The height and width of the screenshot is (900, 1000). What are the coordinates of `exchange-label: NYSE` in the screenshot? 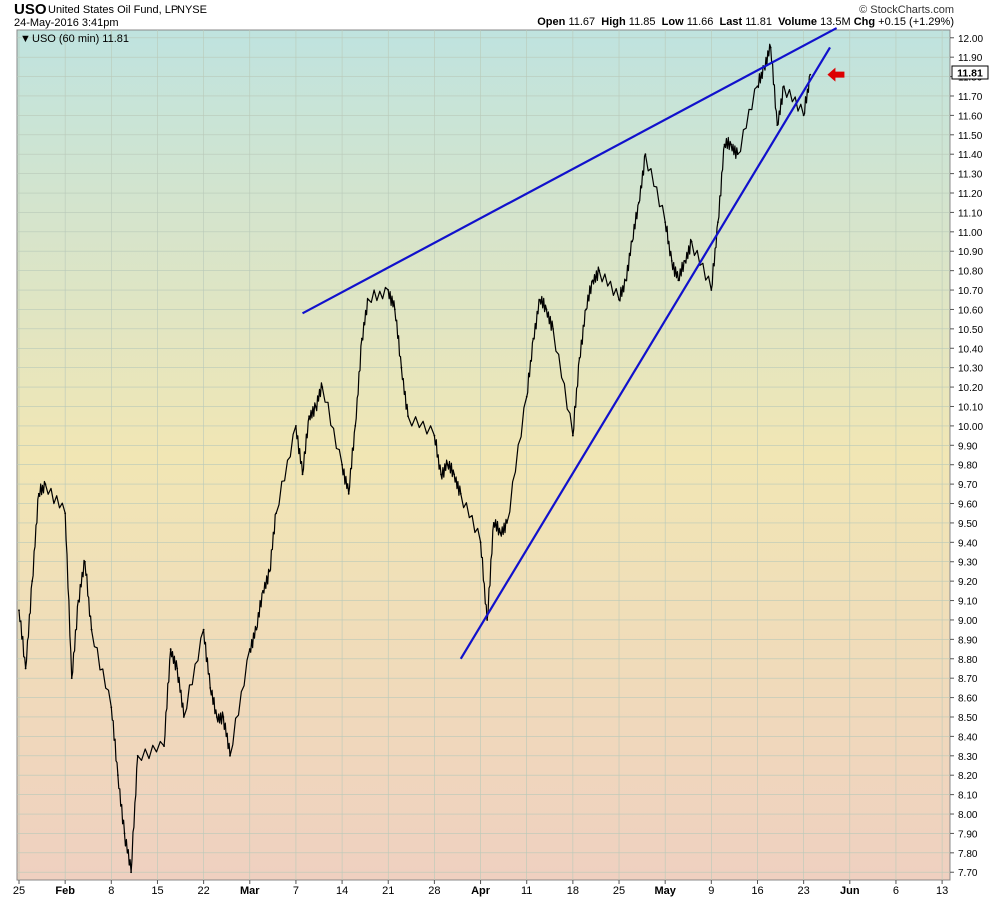 It's located at (192, 10).